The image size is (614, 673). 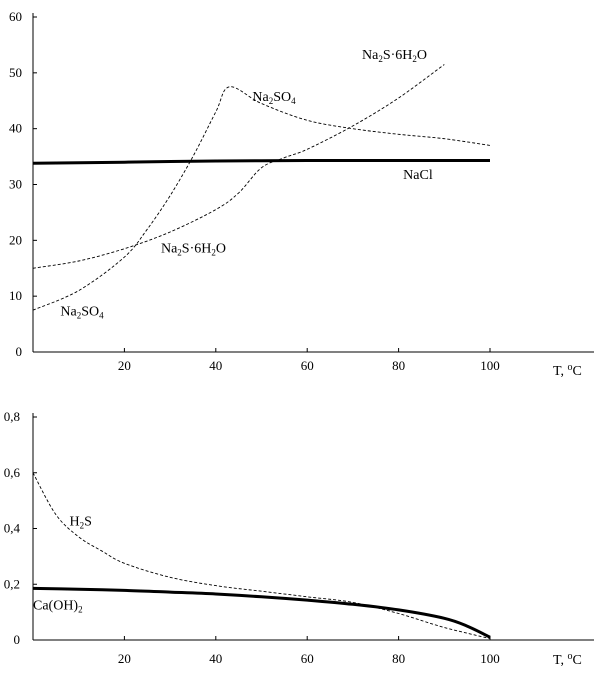 What do you see at coordinates (398, 55) in the screenshot?
I see `series-annotation-1-mid: S·6H` at bounding box center [398, 55].